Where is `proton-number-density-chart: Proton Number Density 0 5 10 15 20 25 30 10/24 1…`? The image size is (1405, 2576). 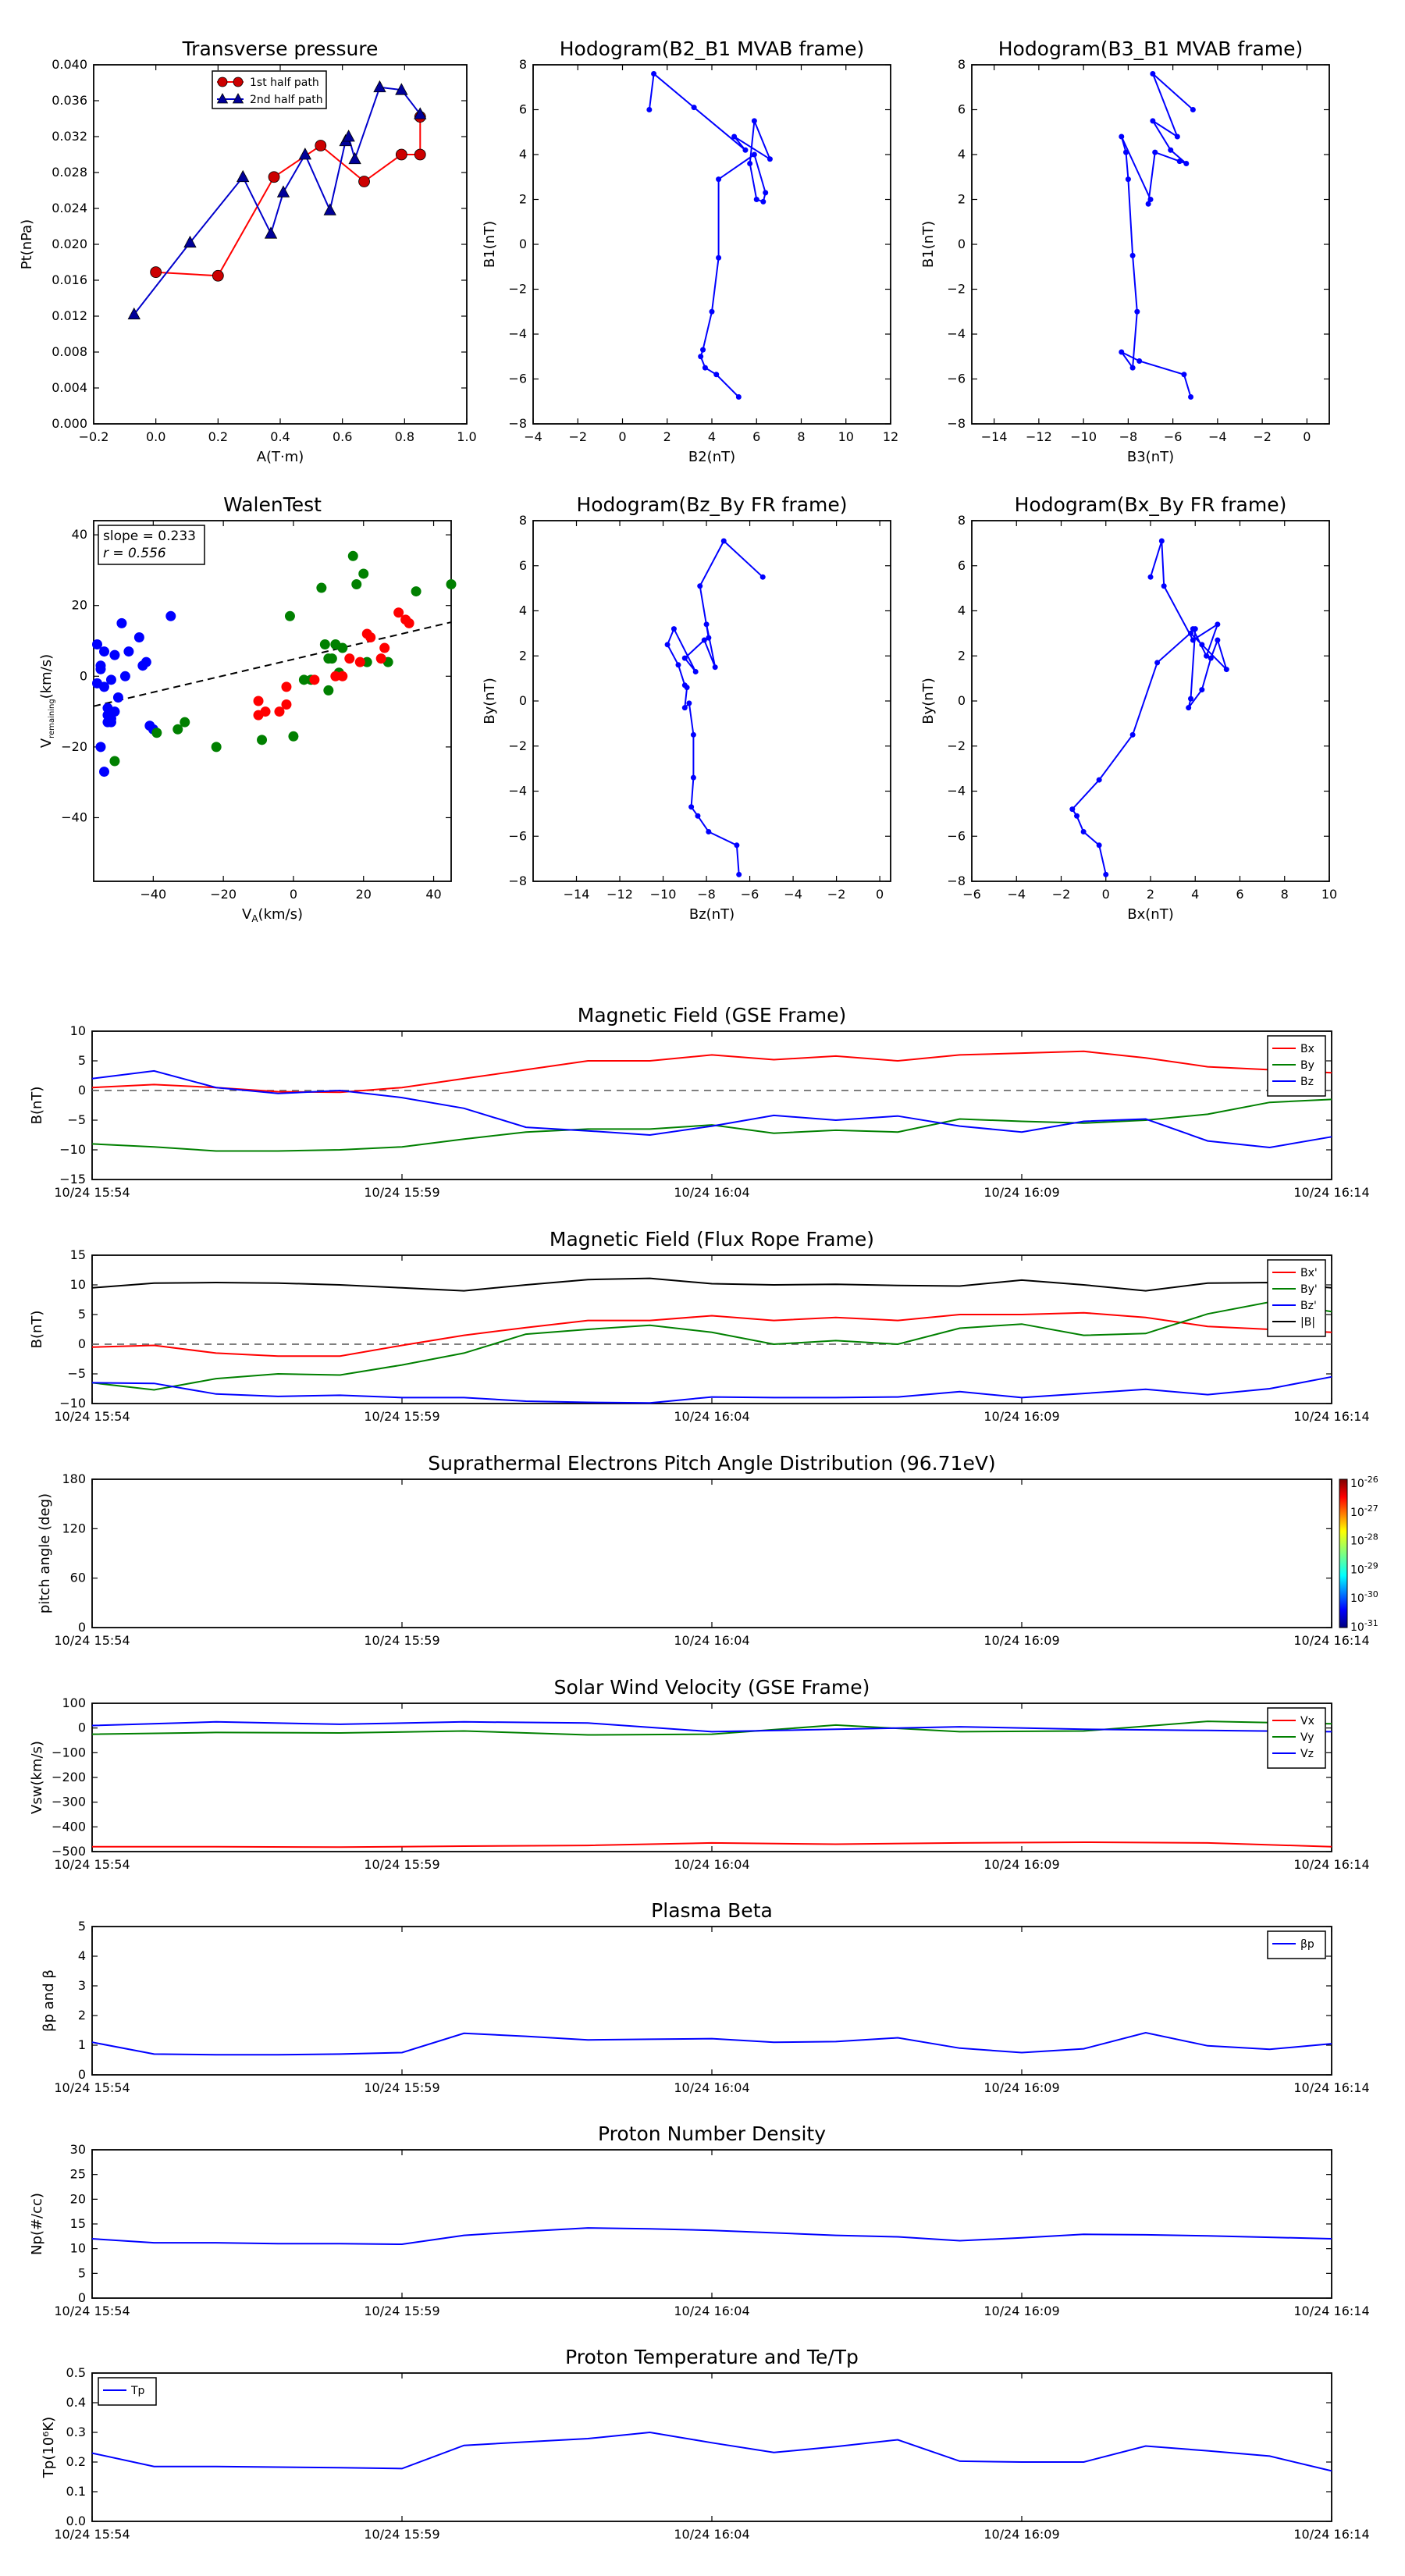
proton-number-density-chart: Proton Number Density 0 5 10 15 20 25 30 10/24 1… is located at coordinates (699, 2220).